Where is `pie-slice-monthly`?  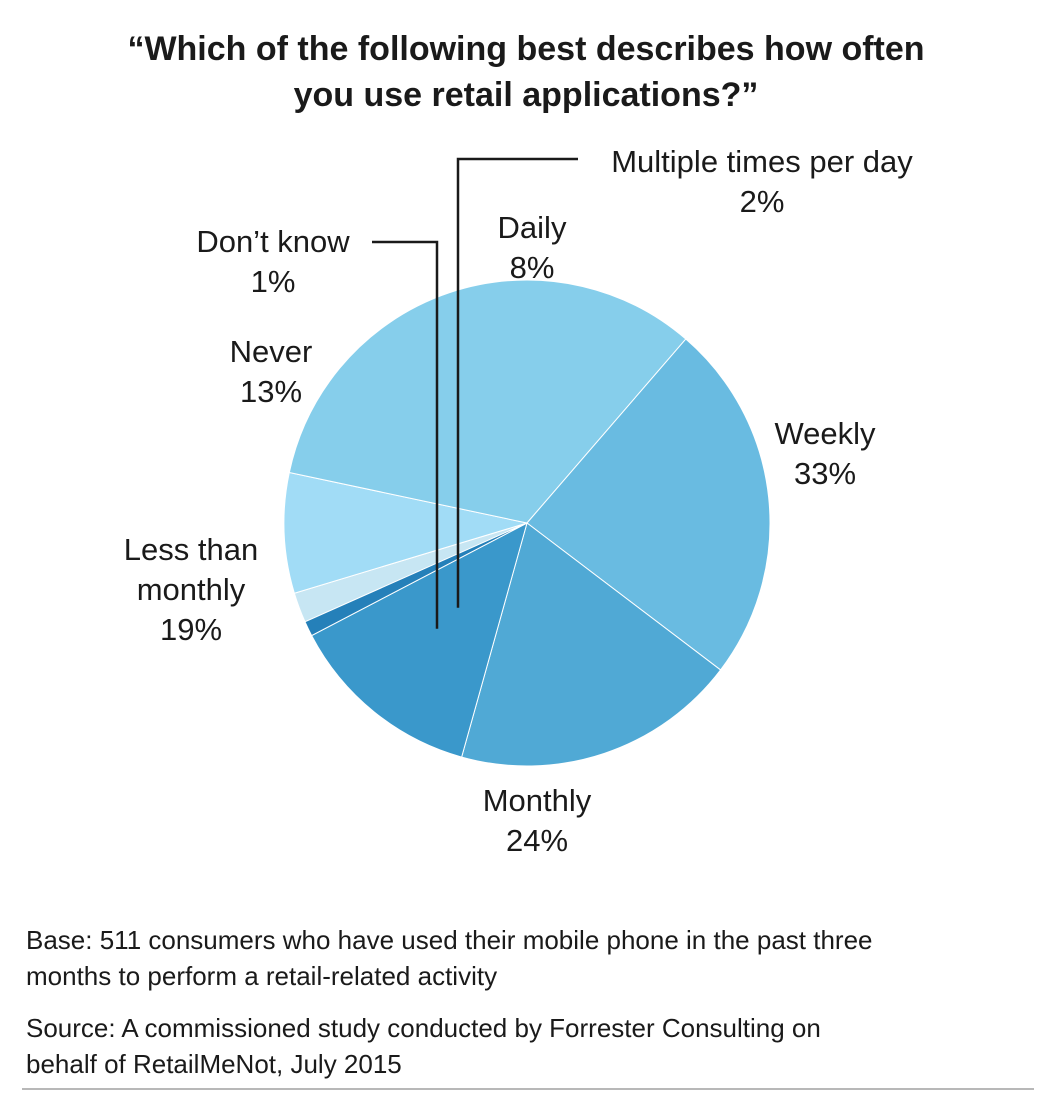
pie-slice-monthly is located at coordinates (648, 504).